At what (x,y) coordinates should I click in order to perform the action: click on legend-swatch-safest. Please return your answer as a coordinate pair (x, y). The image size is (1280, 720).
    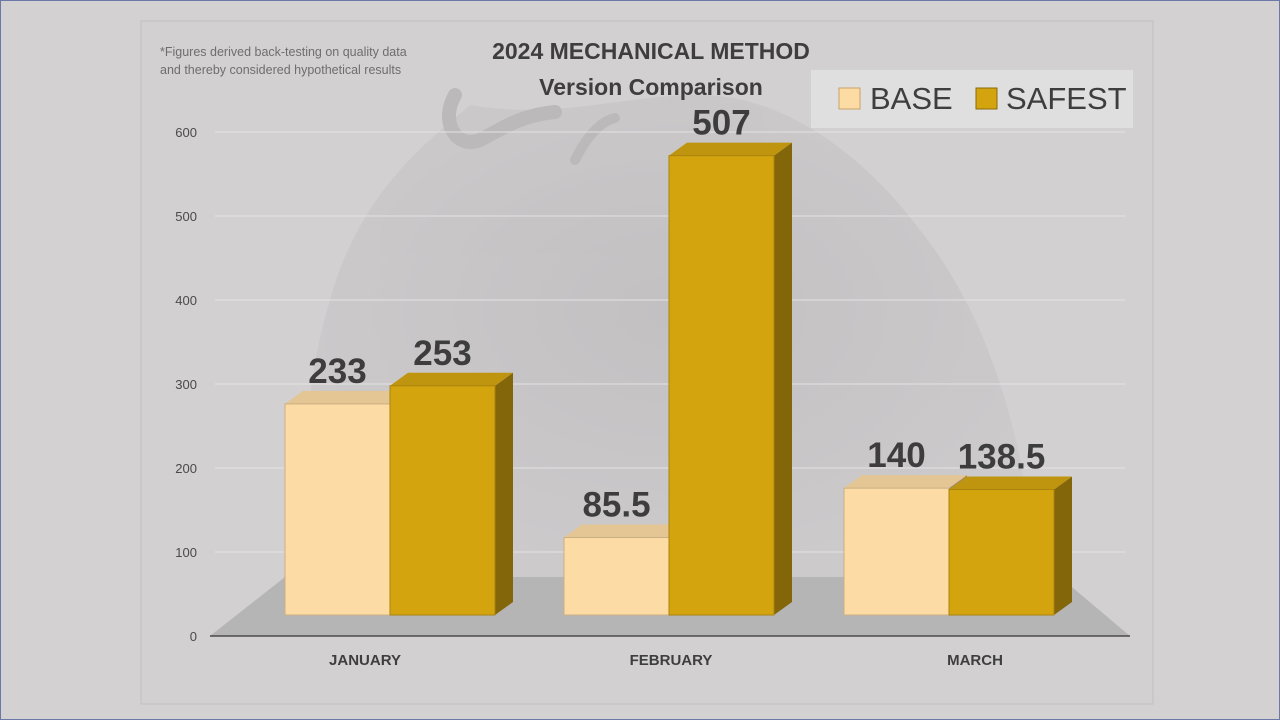
    Looking at the image, I should click on (986, 98).